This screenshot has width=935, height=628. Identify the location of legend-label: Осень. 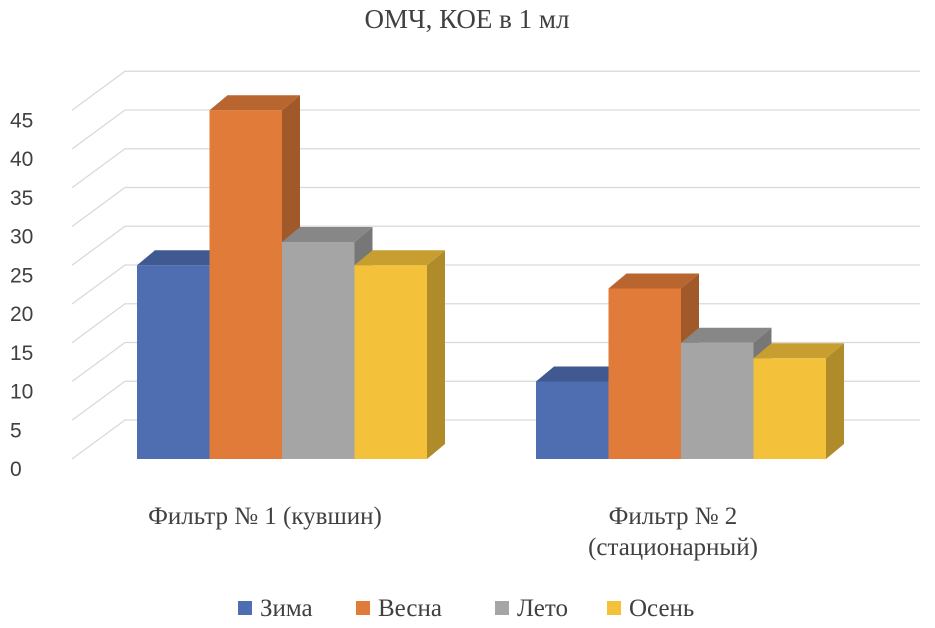
(661, 608).